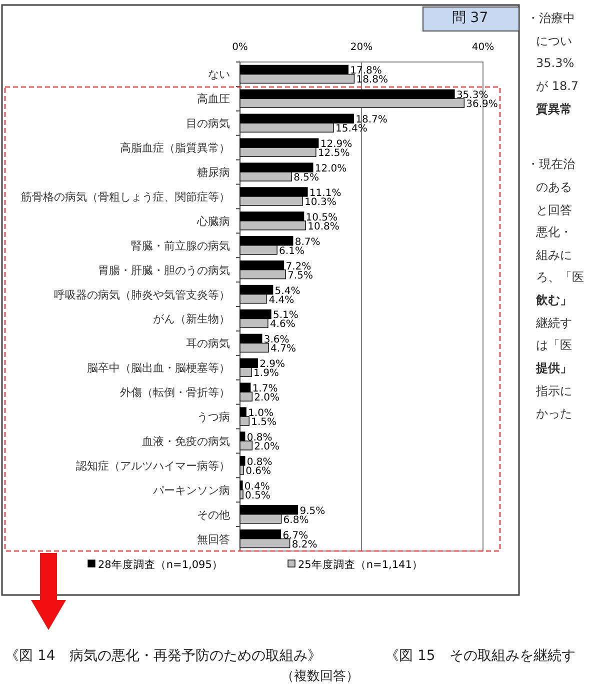 The height and width of the screenshot is (684, 606). What do you see at coordinates (213, 539) in the screenshot?
I see `y-tick-label: 無回答` at bounding box center [213, 539].